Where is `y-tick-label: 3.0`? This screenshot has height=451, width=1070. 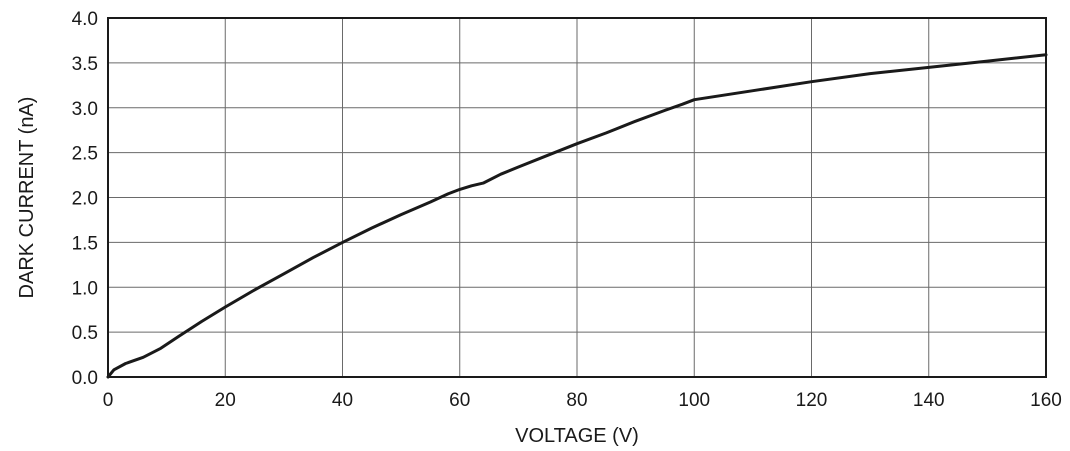 y-tick-label: 3.0 is located at coordinates (85, 109).